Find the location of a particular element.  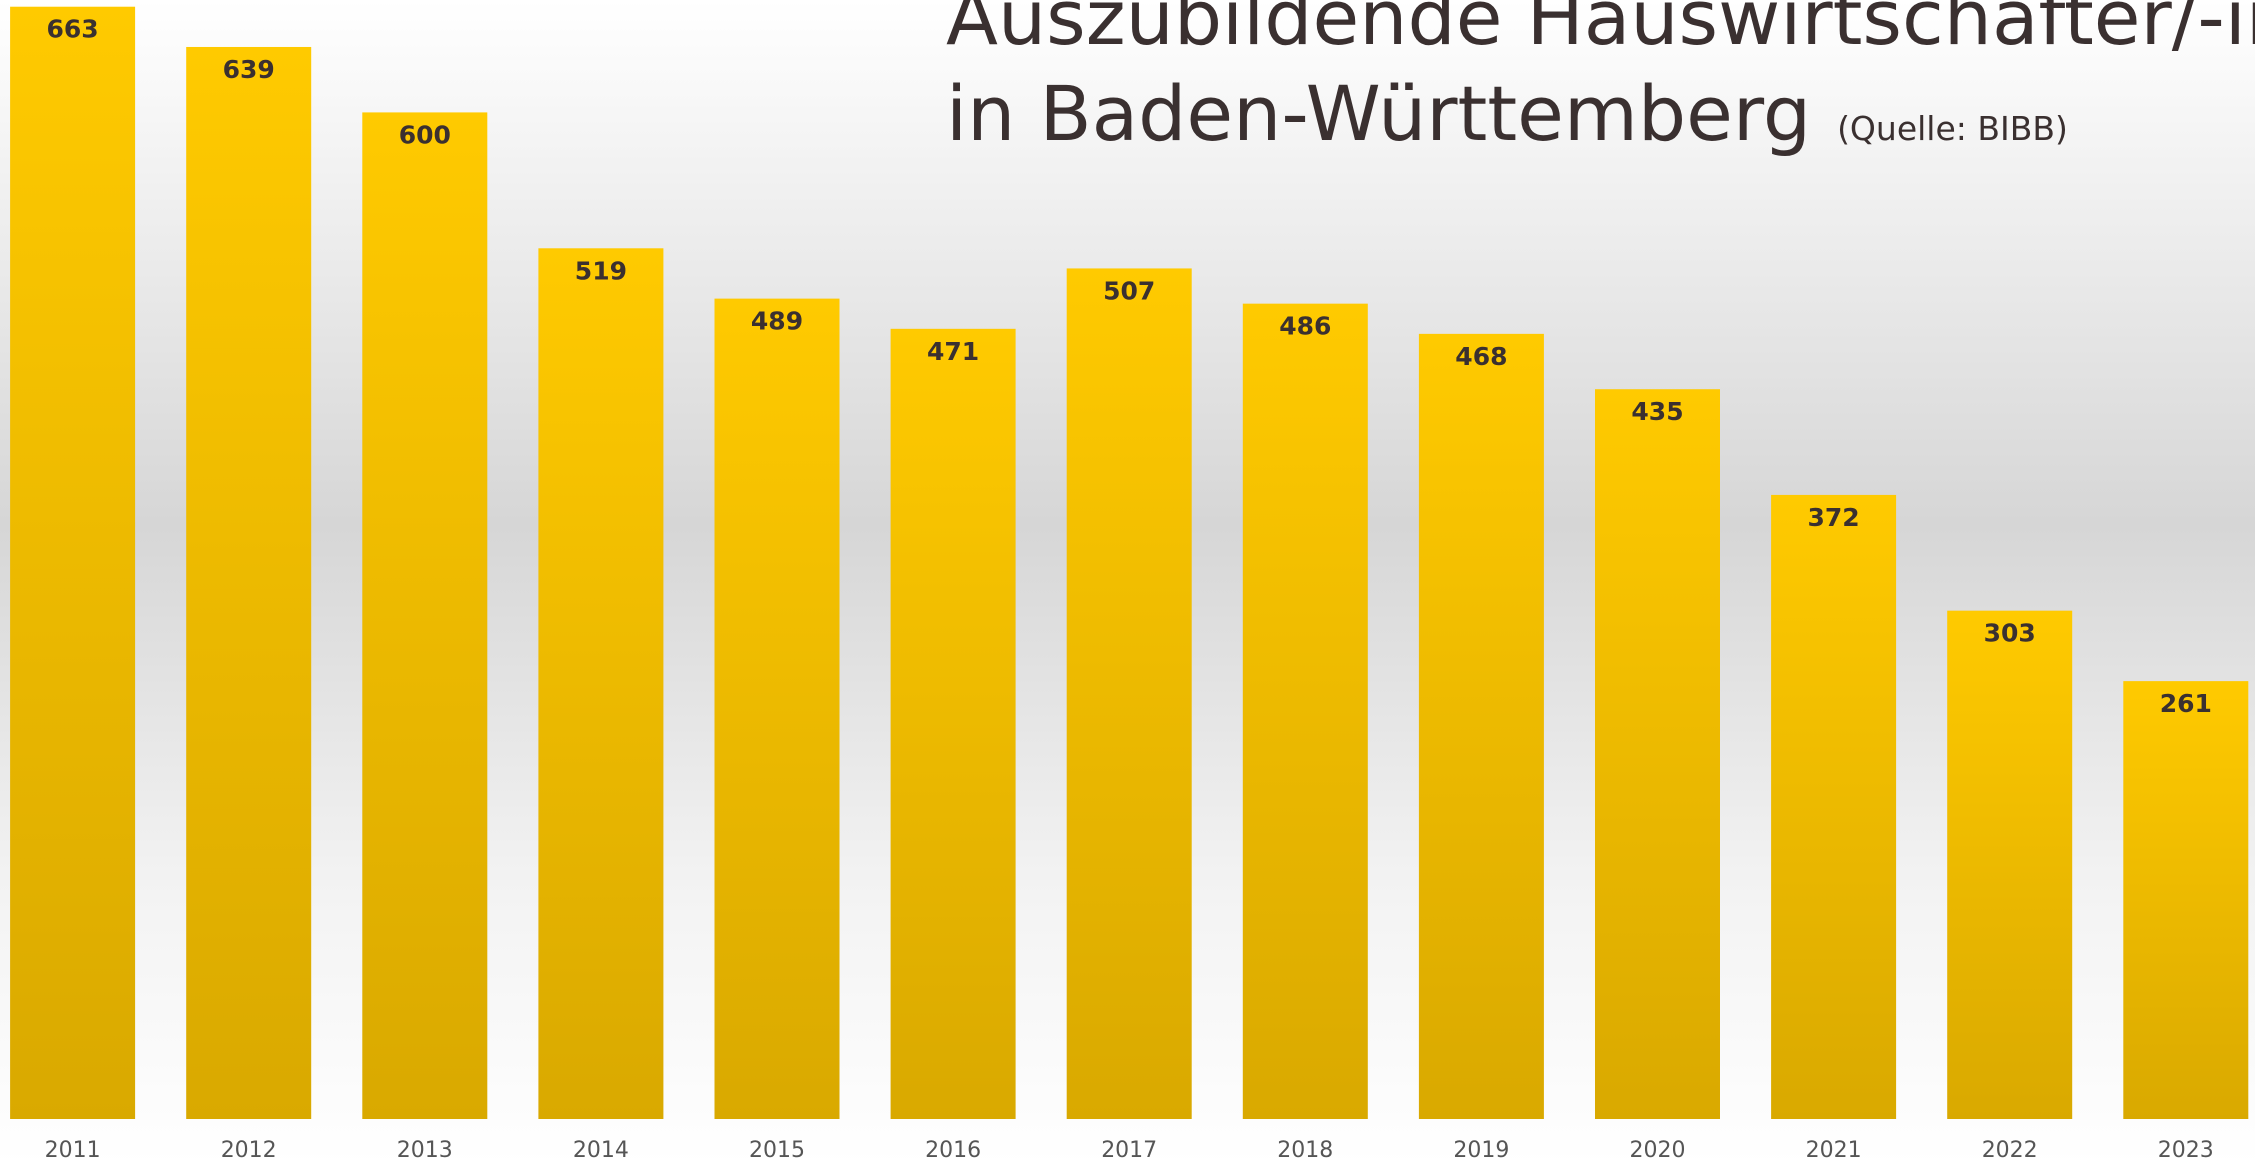

x-tick-label: 2019 is located at coordinates (1481, 1150).